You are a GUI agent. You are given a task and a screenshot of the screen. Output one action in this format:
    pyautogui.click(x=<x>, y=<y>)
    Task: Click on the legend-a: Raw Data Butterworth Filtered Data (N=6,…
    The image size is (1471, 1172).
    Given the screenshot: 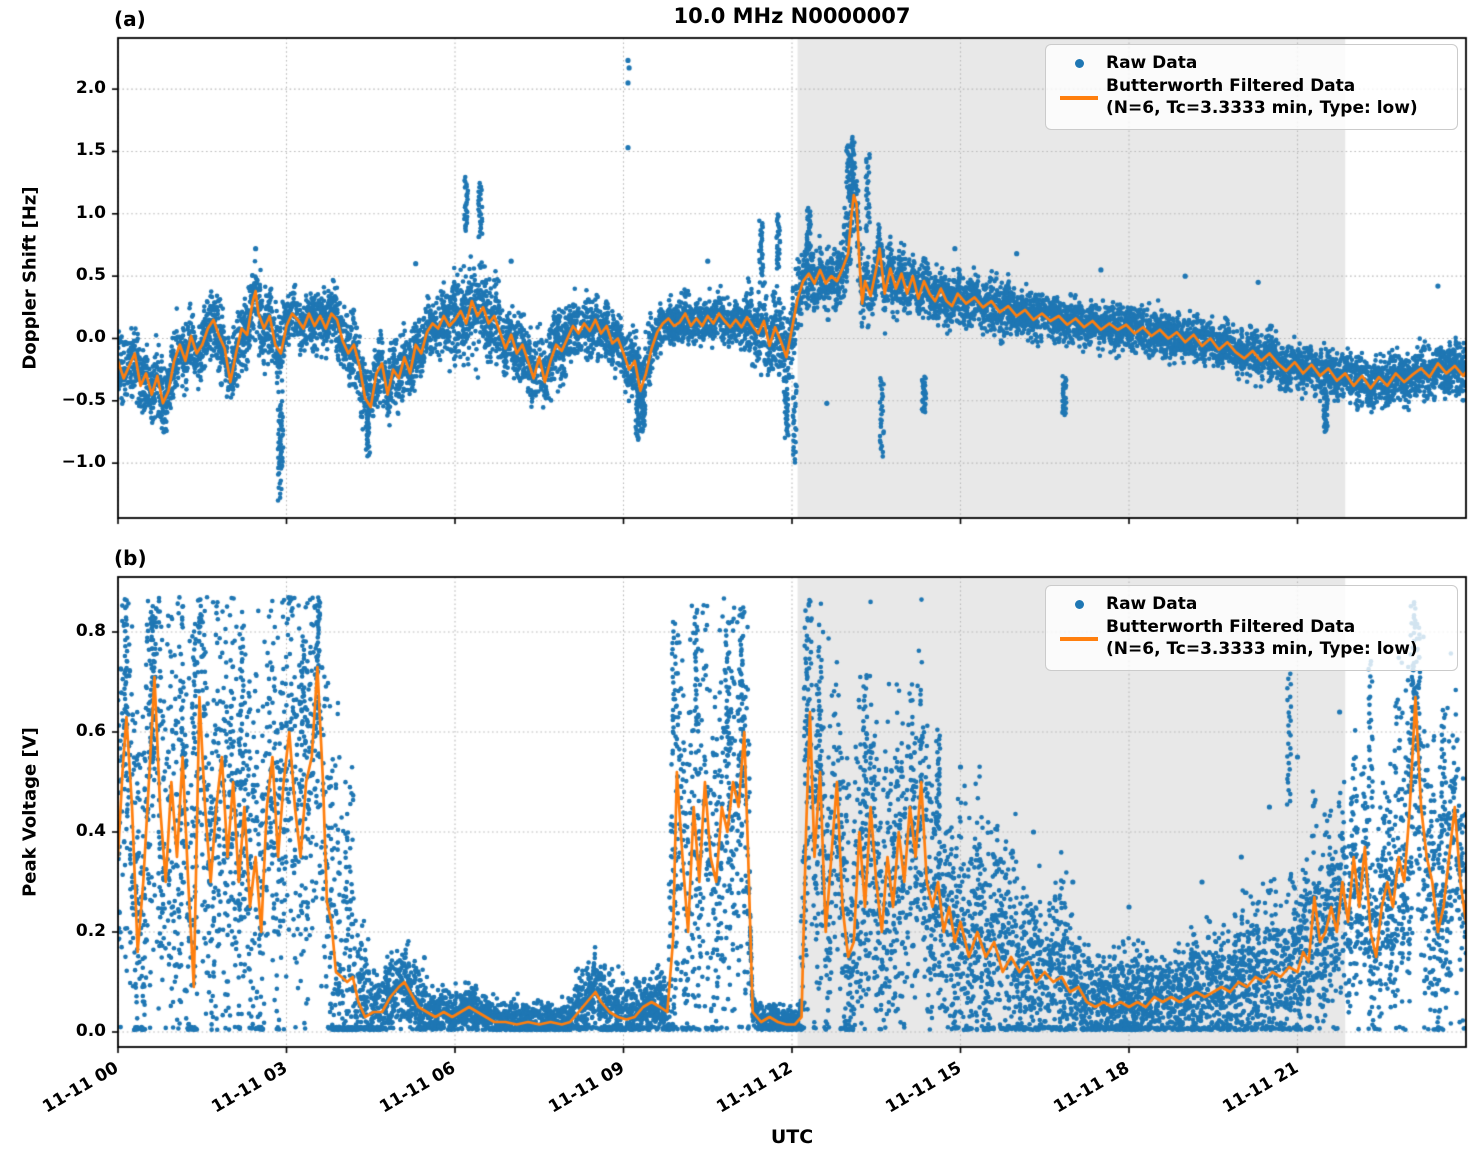 What is the action you would take?
    pyautogui.click(x=1251, y=87)
    